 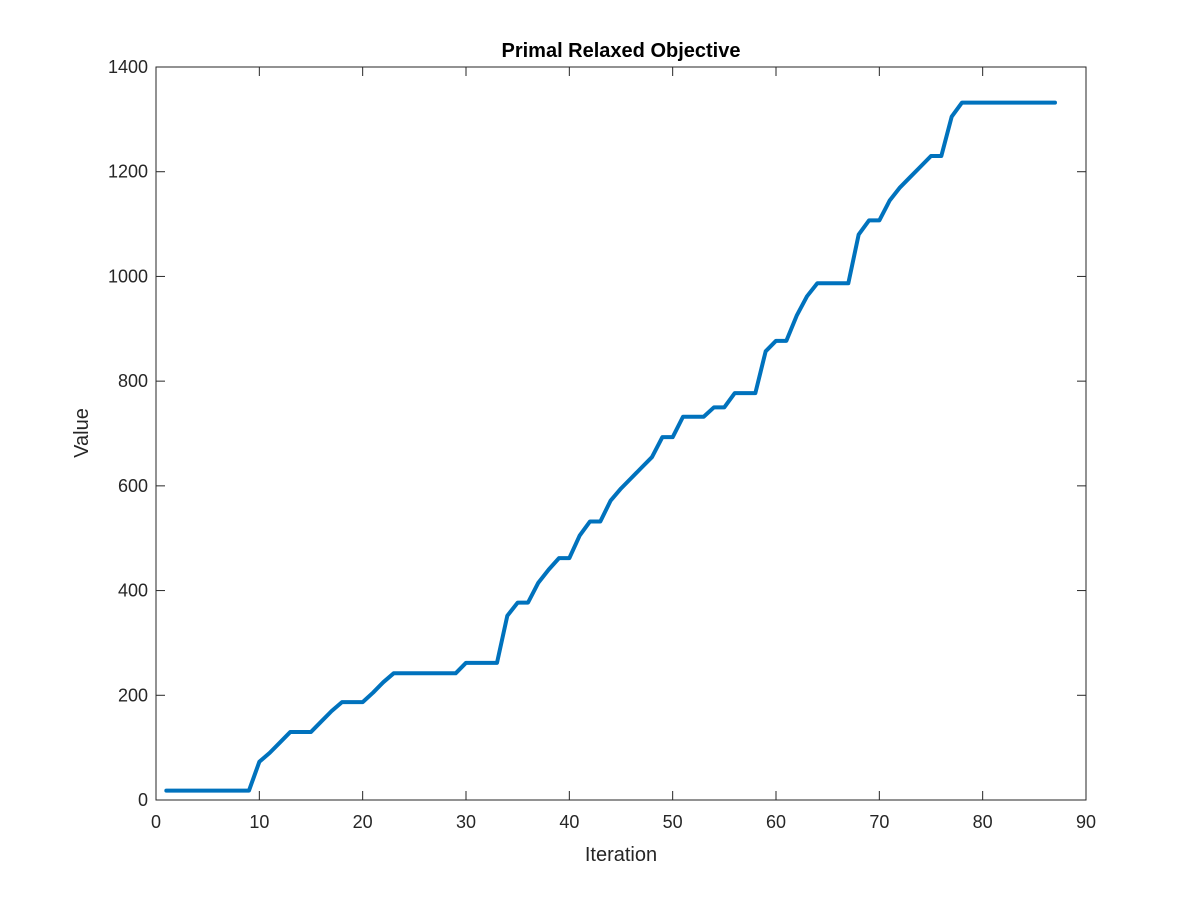 What do you see at coordinates (569, 822) in the screenshot?
I see `x-tick-label: 40` at bounding box center [569, 822].